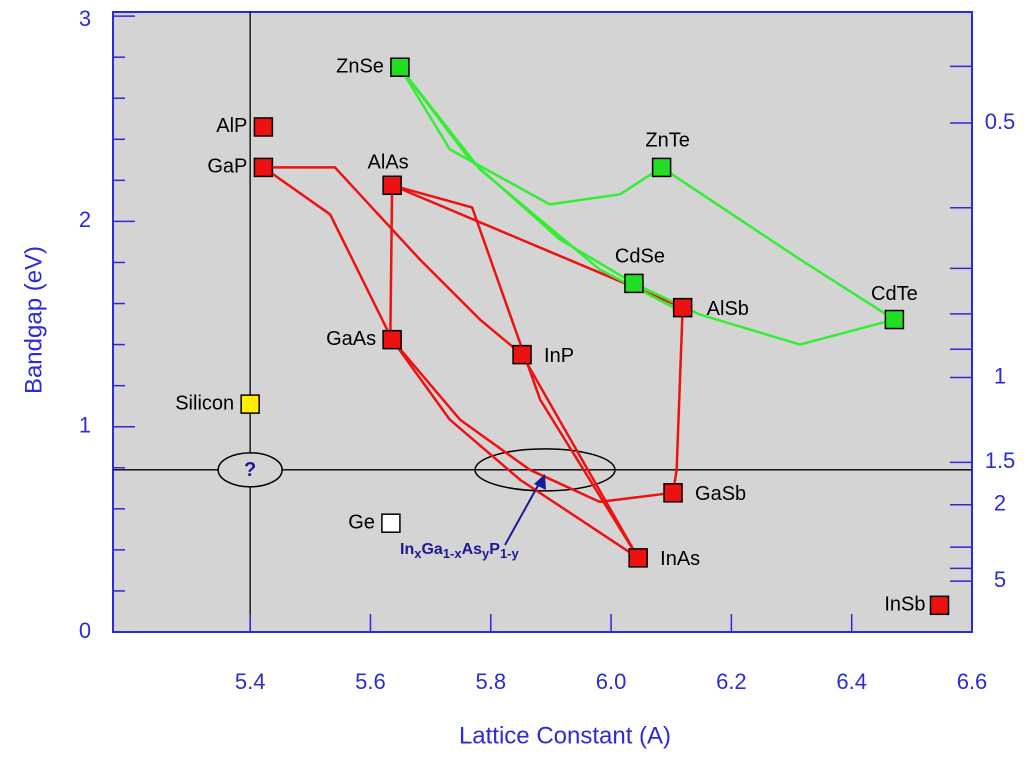 Image resolution: width=1033 pixels, height=757 pixels. What do you see at coordinates (1000, 503) in the screenshot?
I see `y2-tick-label: 2` at bounding box center [1000, 503].